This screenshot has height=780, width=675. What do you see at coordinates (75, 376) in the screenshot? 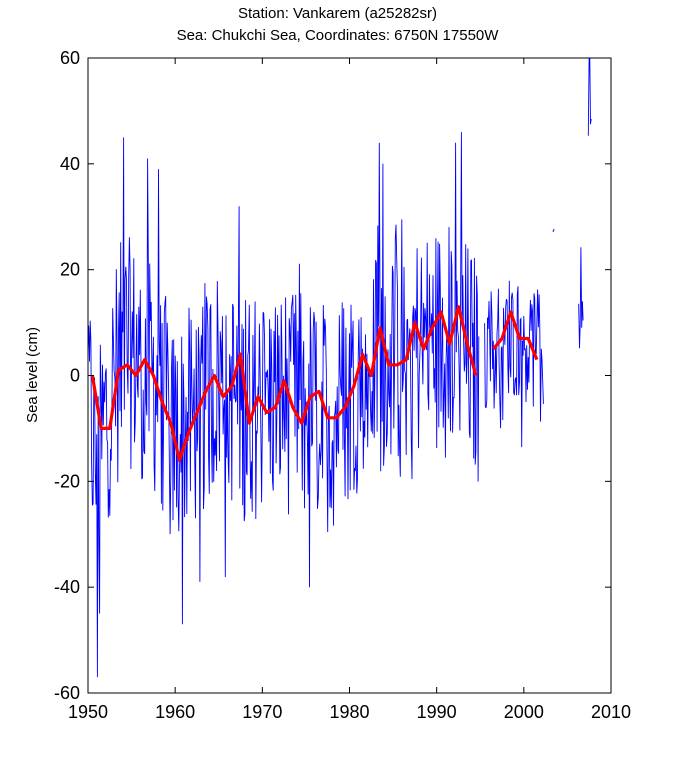
I see `y-tick-label-0: 0` at bounding box center [75, 376].